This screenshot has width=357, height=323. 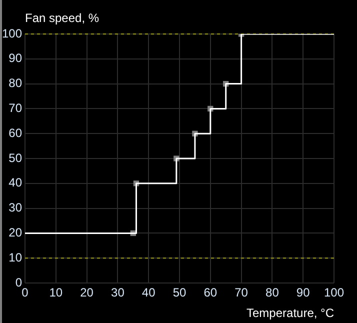 What do you see at coordinates (12, 33) in the screenshot?
I see `y-tick-label: 100` at bounding box center [12, 33].